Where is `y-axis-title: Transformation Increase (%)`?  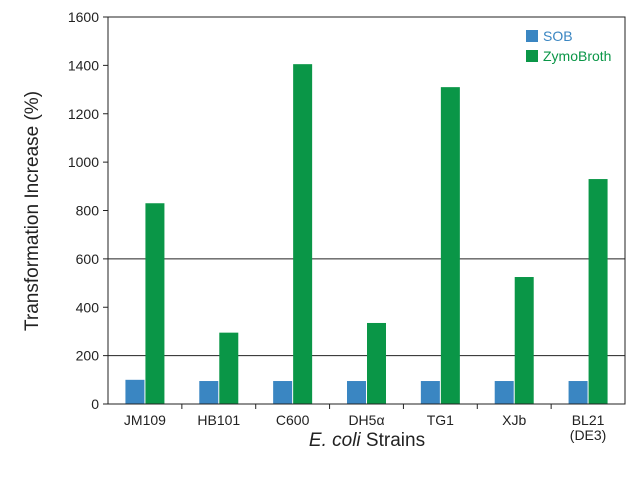 y-axis-title: Transformation Increase (%) is located at coordinates (32, 211).